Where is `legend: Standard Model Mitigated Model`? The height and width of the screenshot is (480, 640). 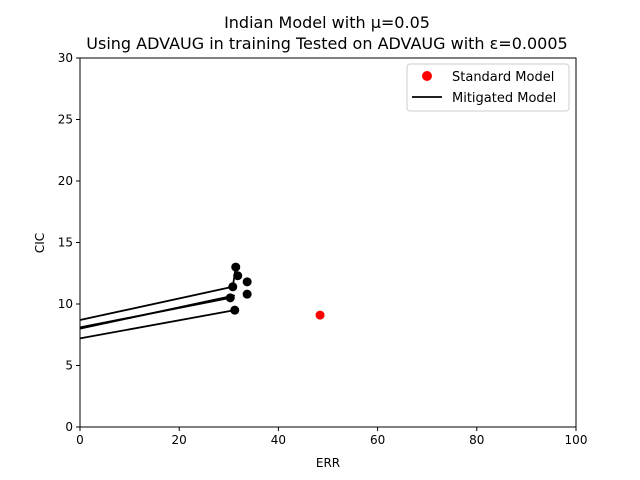
legend: Standard Model Mitigated Model is located at coordinates (488, 87).